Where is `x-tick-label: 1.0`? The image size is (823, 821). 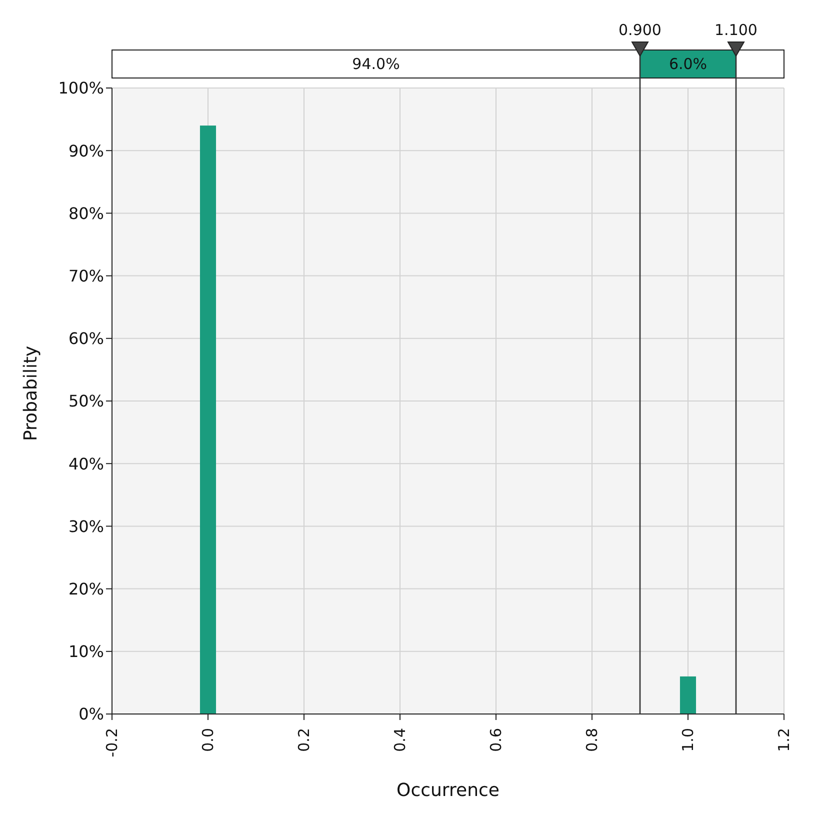 x-tick-label: 1.0 is located at coordinates (688, 740).